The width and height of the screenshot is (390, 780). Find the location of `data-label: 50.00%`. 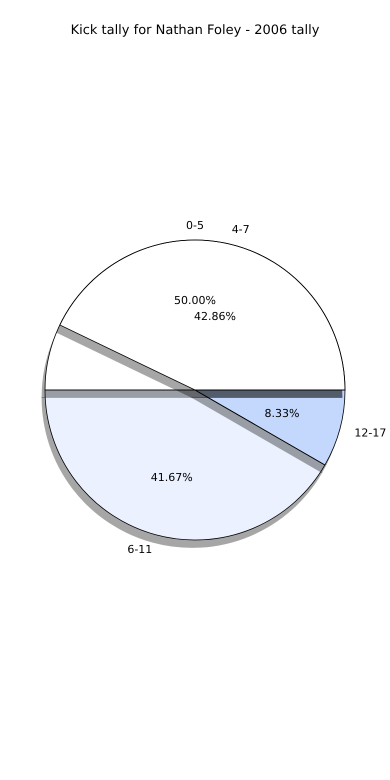

data-label: 50.00% is located at coordinates (195, 300).